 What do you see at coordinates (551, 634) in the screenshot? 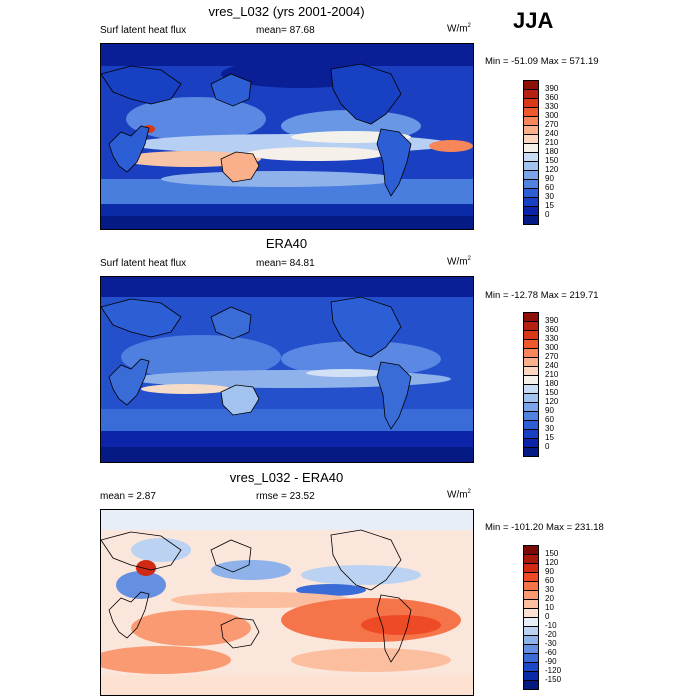
I see `colorbar-tick-label: -20` at bounding box center [551, 634].